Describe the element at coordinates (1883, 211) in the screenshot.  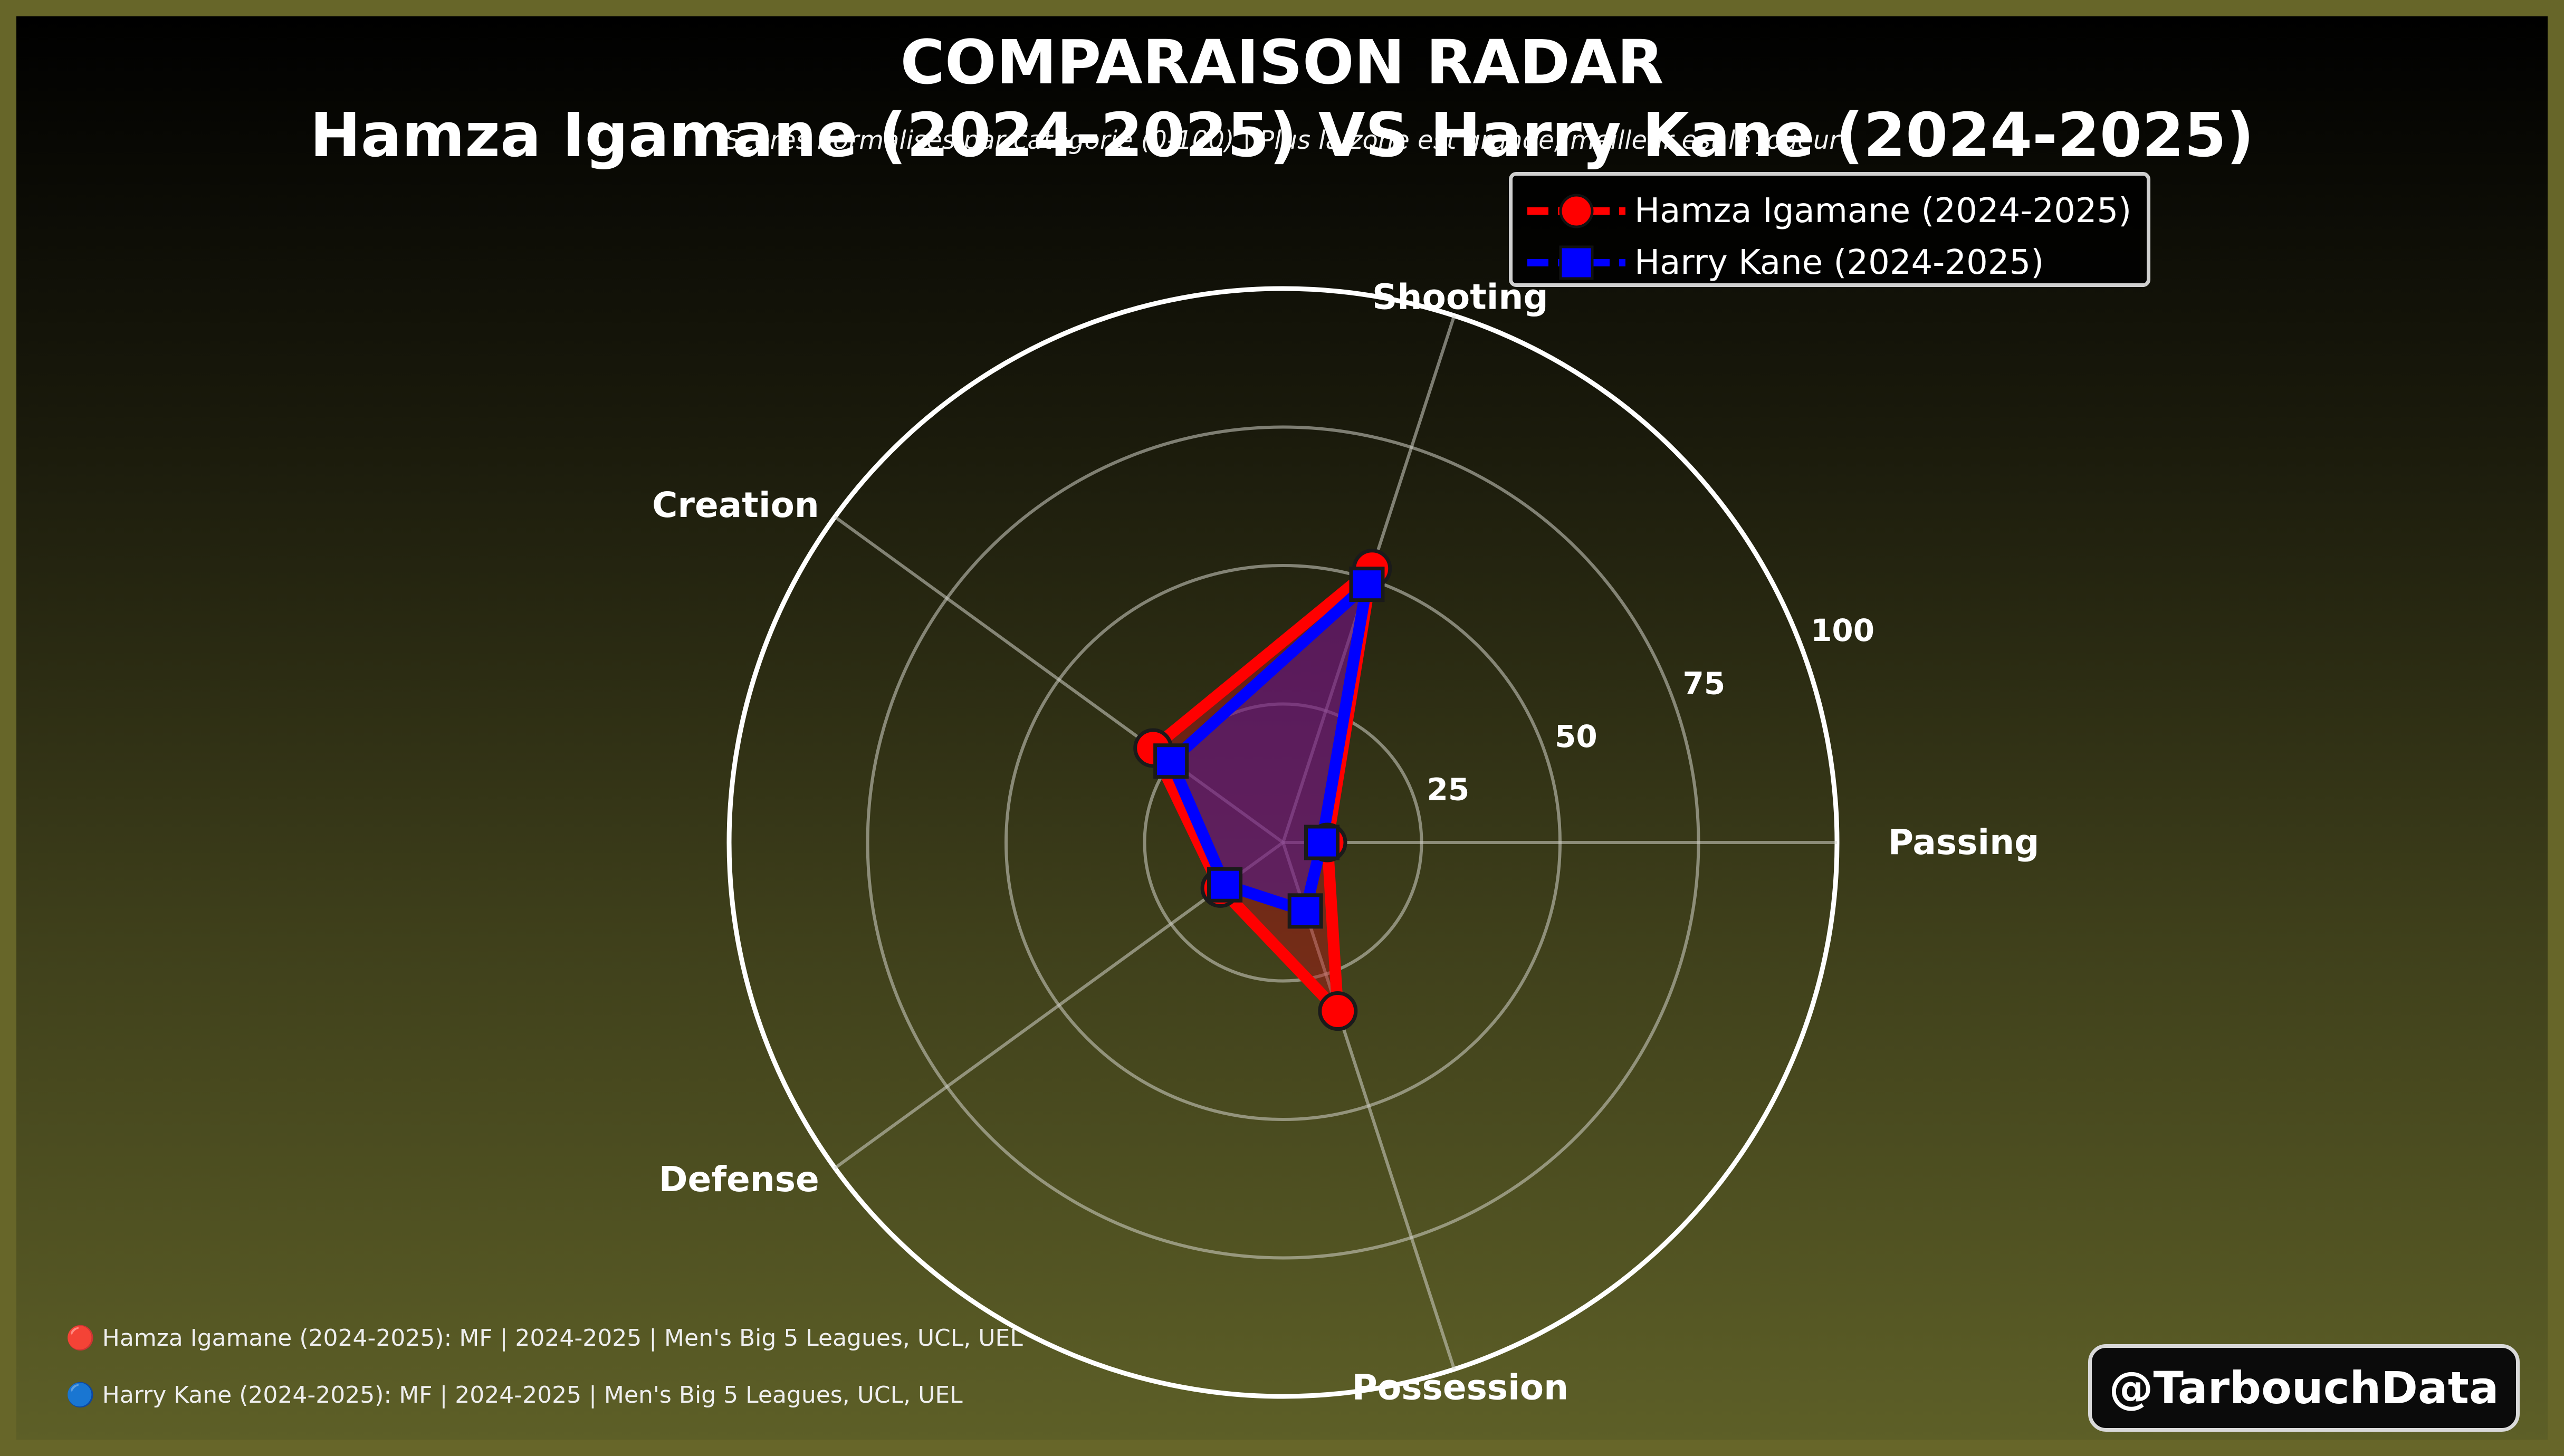
I see `legend-label-series-1: Hamza Igamane (2024-2025)` at that location.